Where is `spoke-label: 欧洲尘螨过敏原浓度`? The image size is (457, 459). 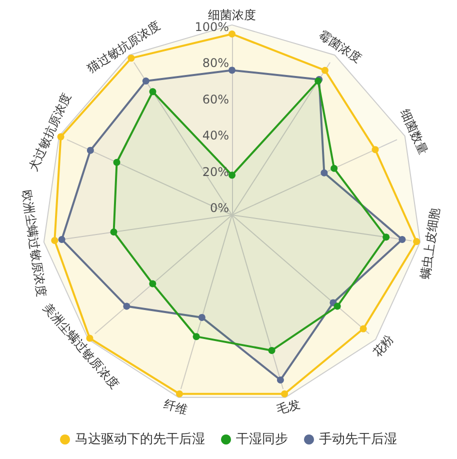
spoke-label: 欧洲尘螨过敏原浓度 is located at coordinates (34, 243).